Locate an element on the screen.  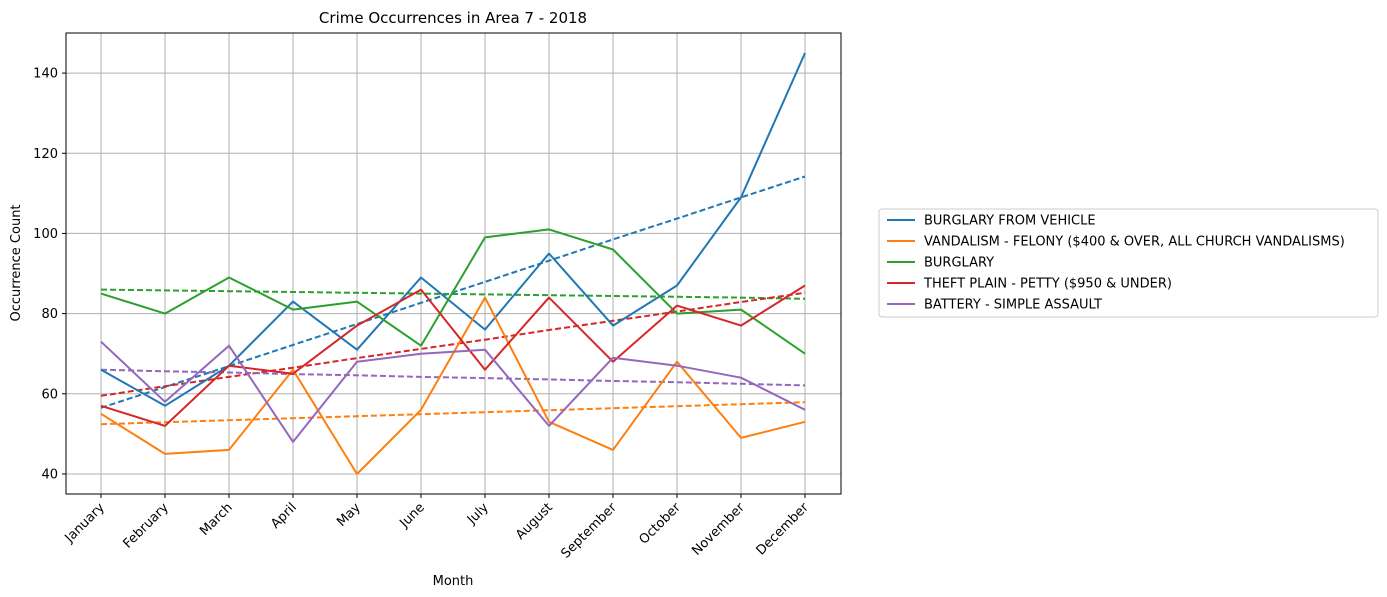
y-tick-label: 100 is located at coordinates (45, 234).